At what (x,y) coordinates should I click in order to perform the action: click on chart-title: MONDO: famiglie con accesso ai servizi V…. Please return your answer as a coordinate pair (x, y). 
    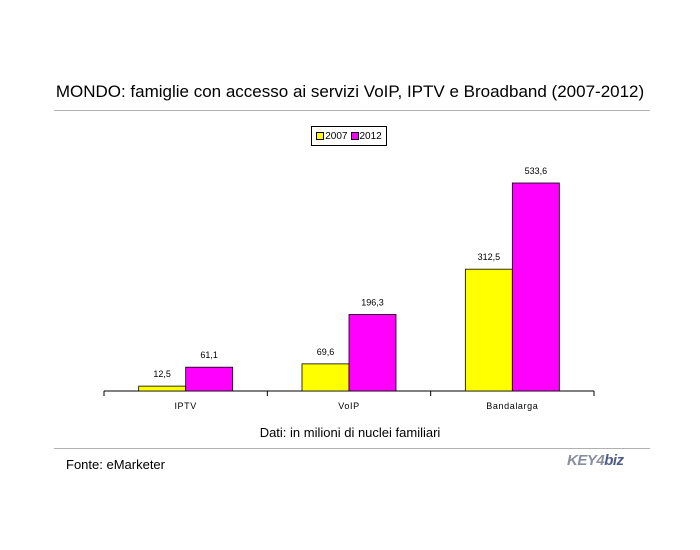
    Looking at the image, I should click on (350, 91).